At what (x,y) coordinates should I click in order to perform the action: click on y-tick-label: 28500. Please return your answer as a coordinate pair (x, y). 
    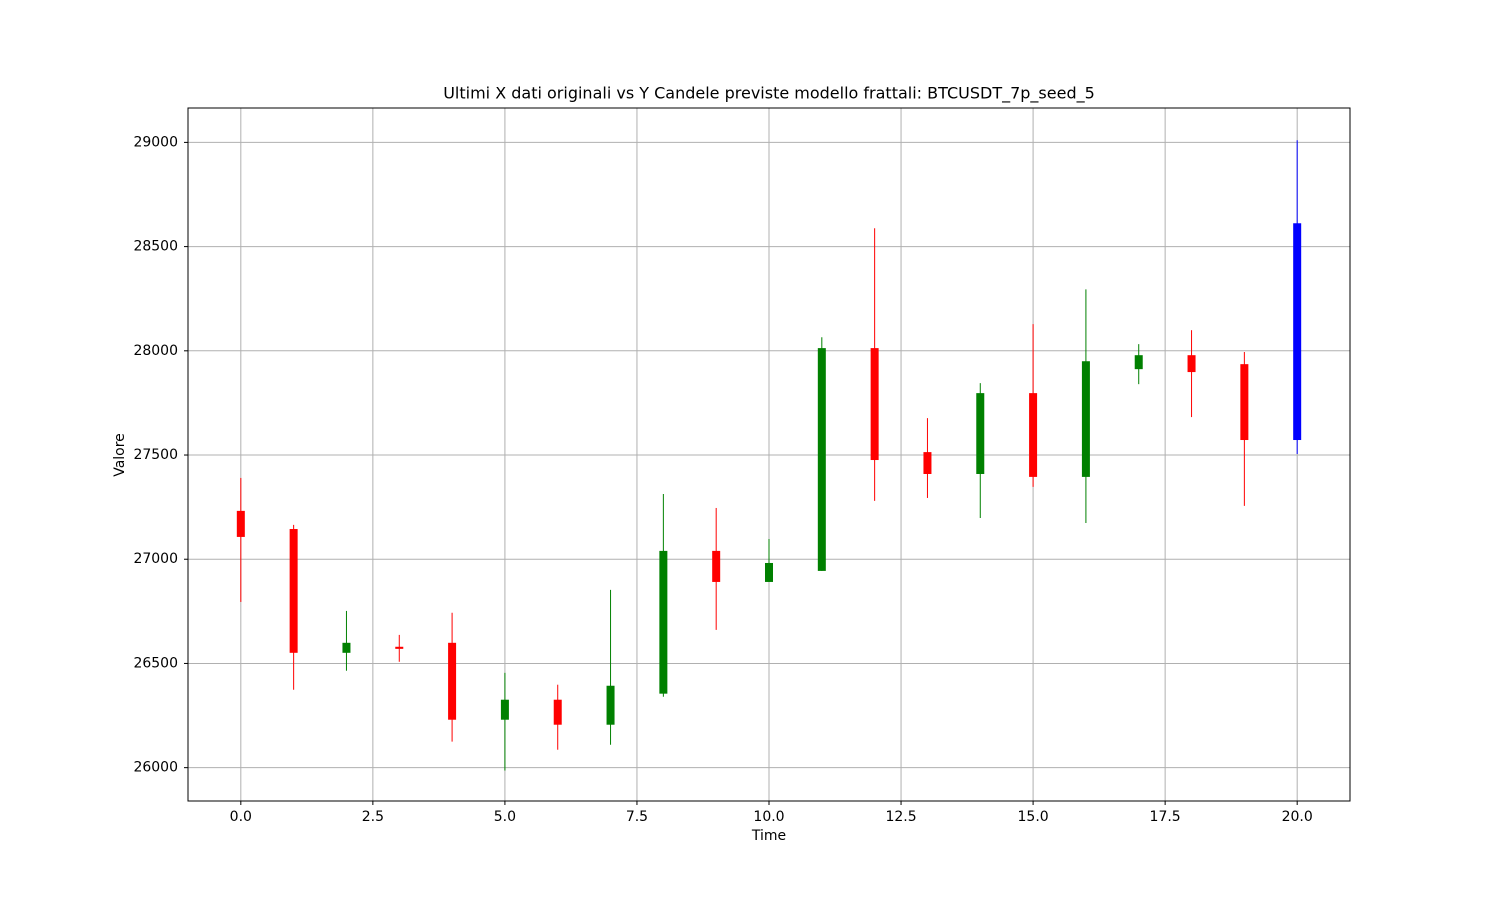
    Looking at the image, I should click on (155, 247).